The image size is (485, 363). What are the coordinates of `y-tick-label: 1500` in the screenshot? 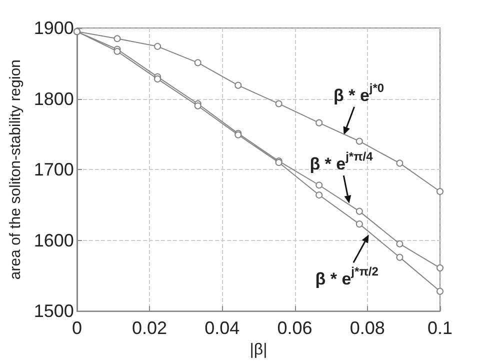 It's located at (54, 311).